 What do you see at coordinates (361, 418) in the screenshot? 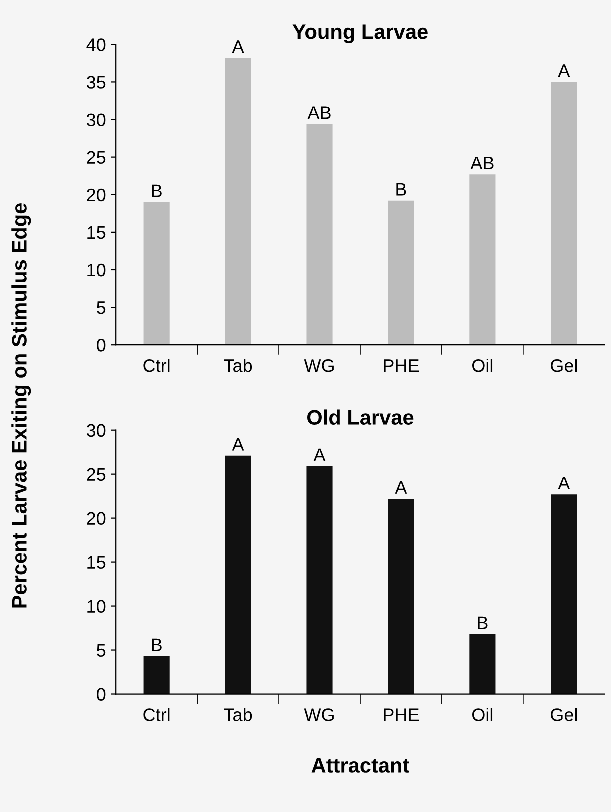
I see `chart-title: Old Larvae` at bounding box center [361, 418].